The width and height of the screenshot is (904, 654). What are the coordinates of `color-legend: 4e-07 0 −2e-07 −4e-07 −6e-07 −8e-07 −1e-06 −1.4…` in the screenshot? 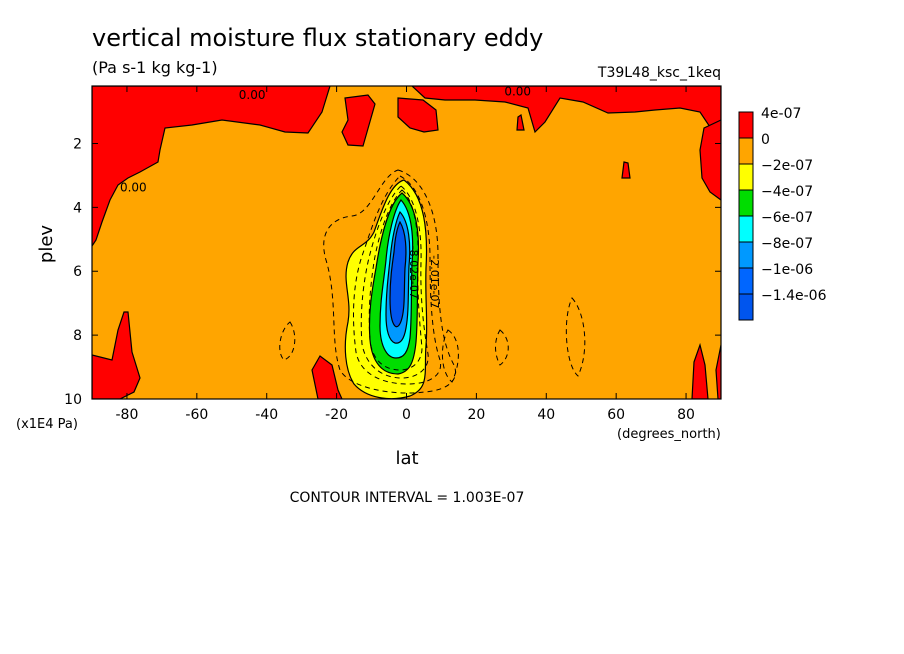 It's located at (782, 213).